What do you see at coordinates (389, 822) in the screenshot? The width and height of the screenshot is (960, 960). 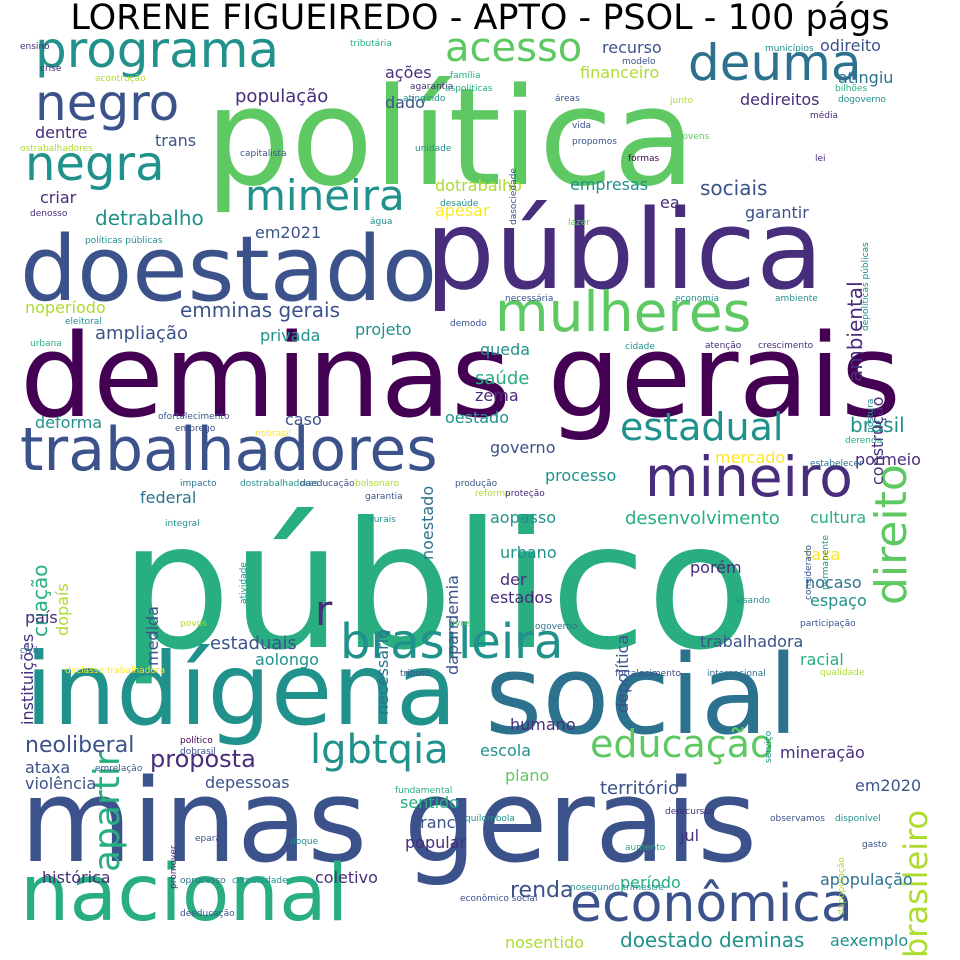 I see `cloud-word: minas gerais` at bounding box center [389, 822].